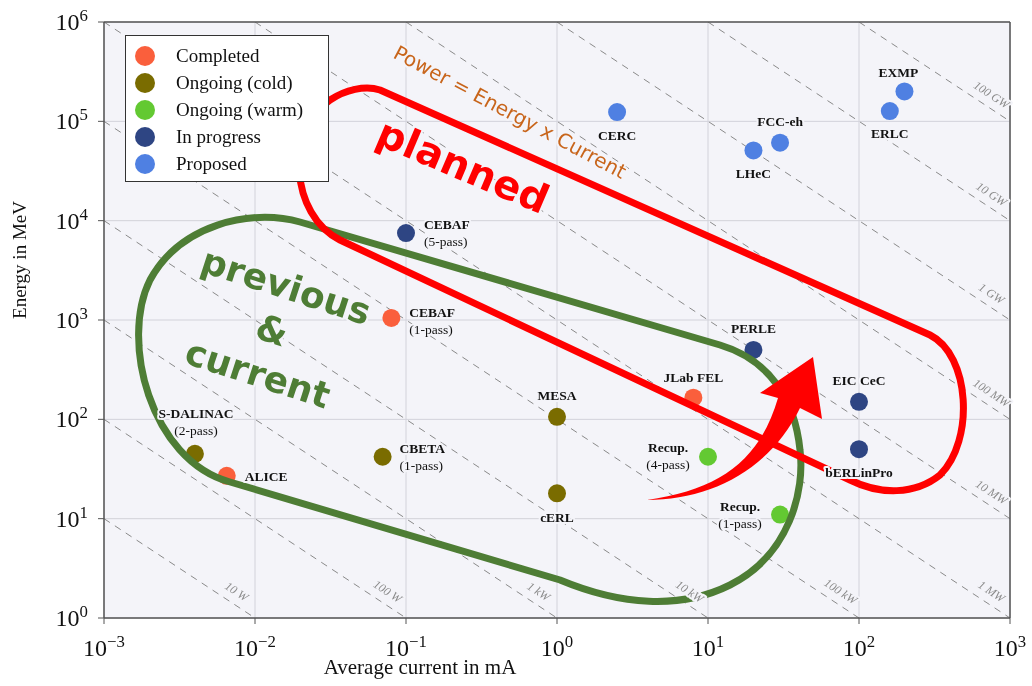 The width and height of the screenshot is (1032, 686). I want to click on y-axis-title: Energy in MeV, so click(19, 259).